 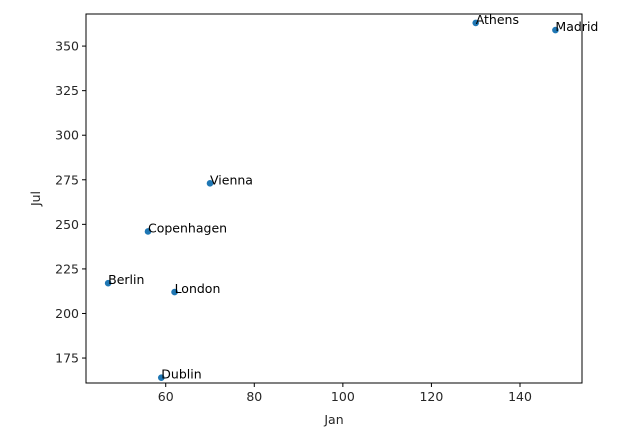 What do you see at coordinates (67, 313) in the screenshot?
I see `y-tick-label: 200` at bounding box center [67, 313].